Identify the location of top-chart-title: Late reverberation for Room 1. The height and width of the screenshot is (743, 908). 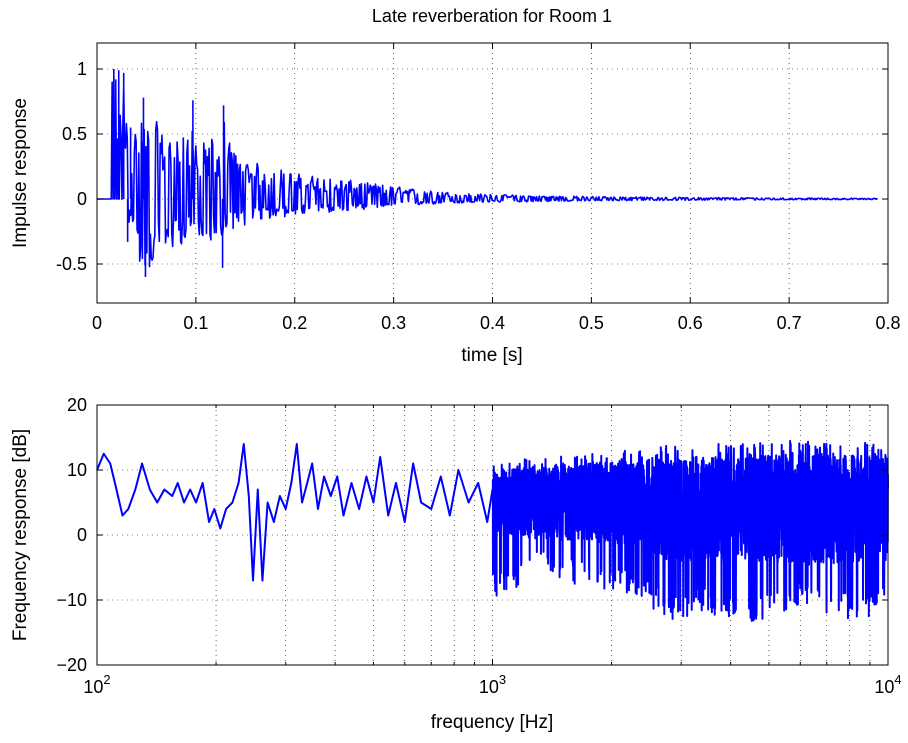
(492, 16).